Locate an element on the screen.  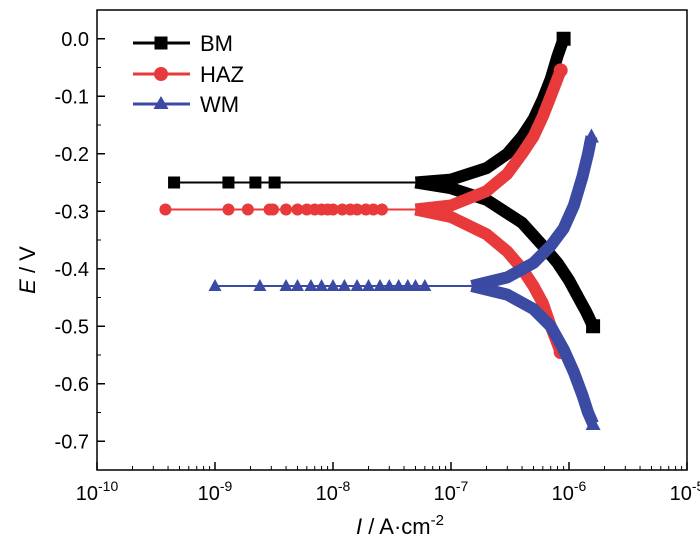
legend-label-wm: WM is located at coordinates (219, 104).